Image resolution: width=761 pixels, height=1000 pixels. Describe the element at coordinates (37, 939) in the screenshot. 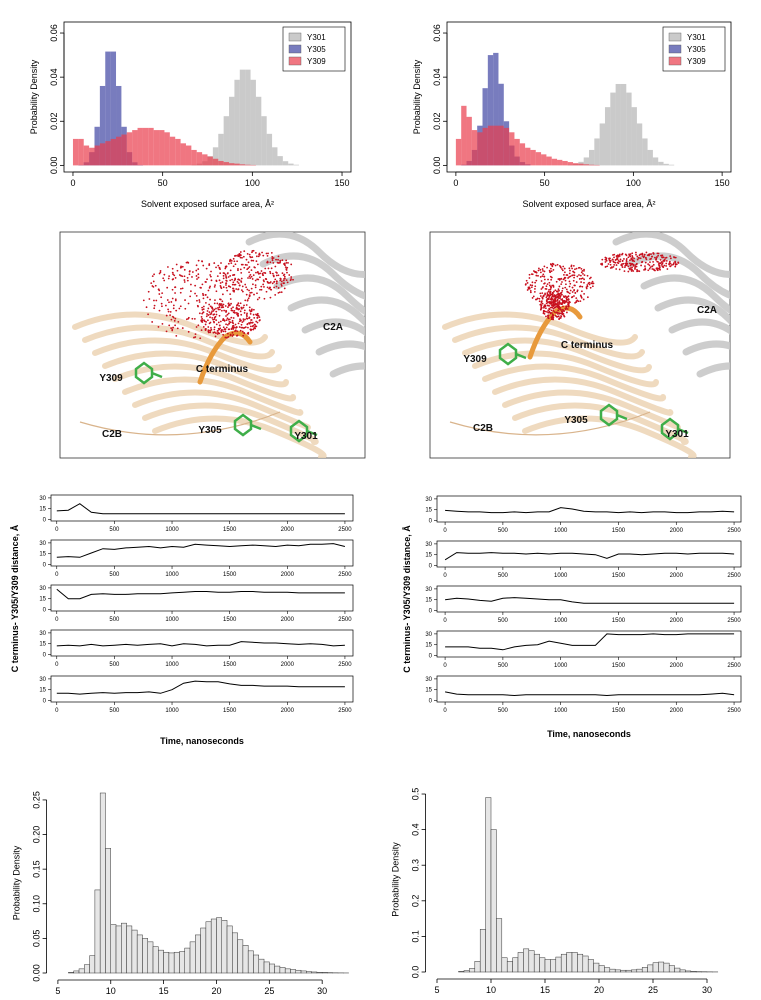

I see `y-tick-label: 0.05` at that location.